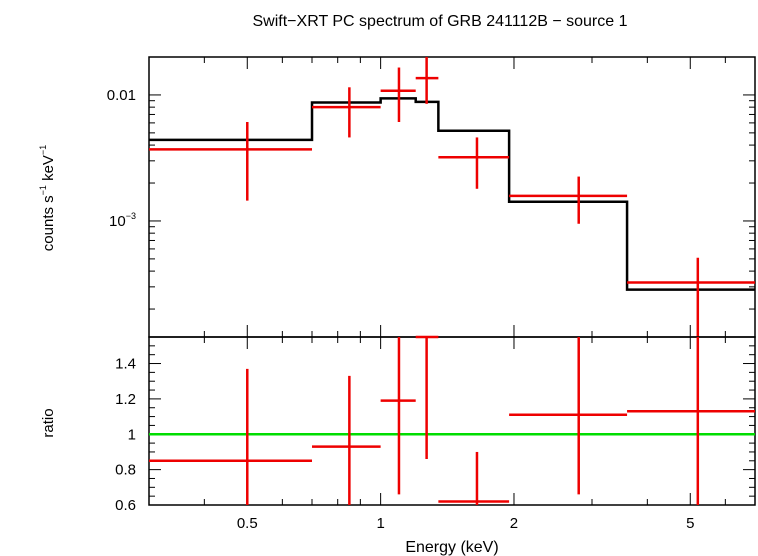 The image size is (758, 556). Describe the element at coordinates (690, 523) in the screenshot. I see `x-tick-label: 5` at that location.